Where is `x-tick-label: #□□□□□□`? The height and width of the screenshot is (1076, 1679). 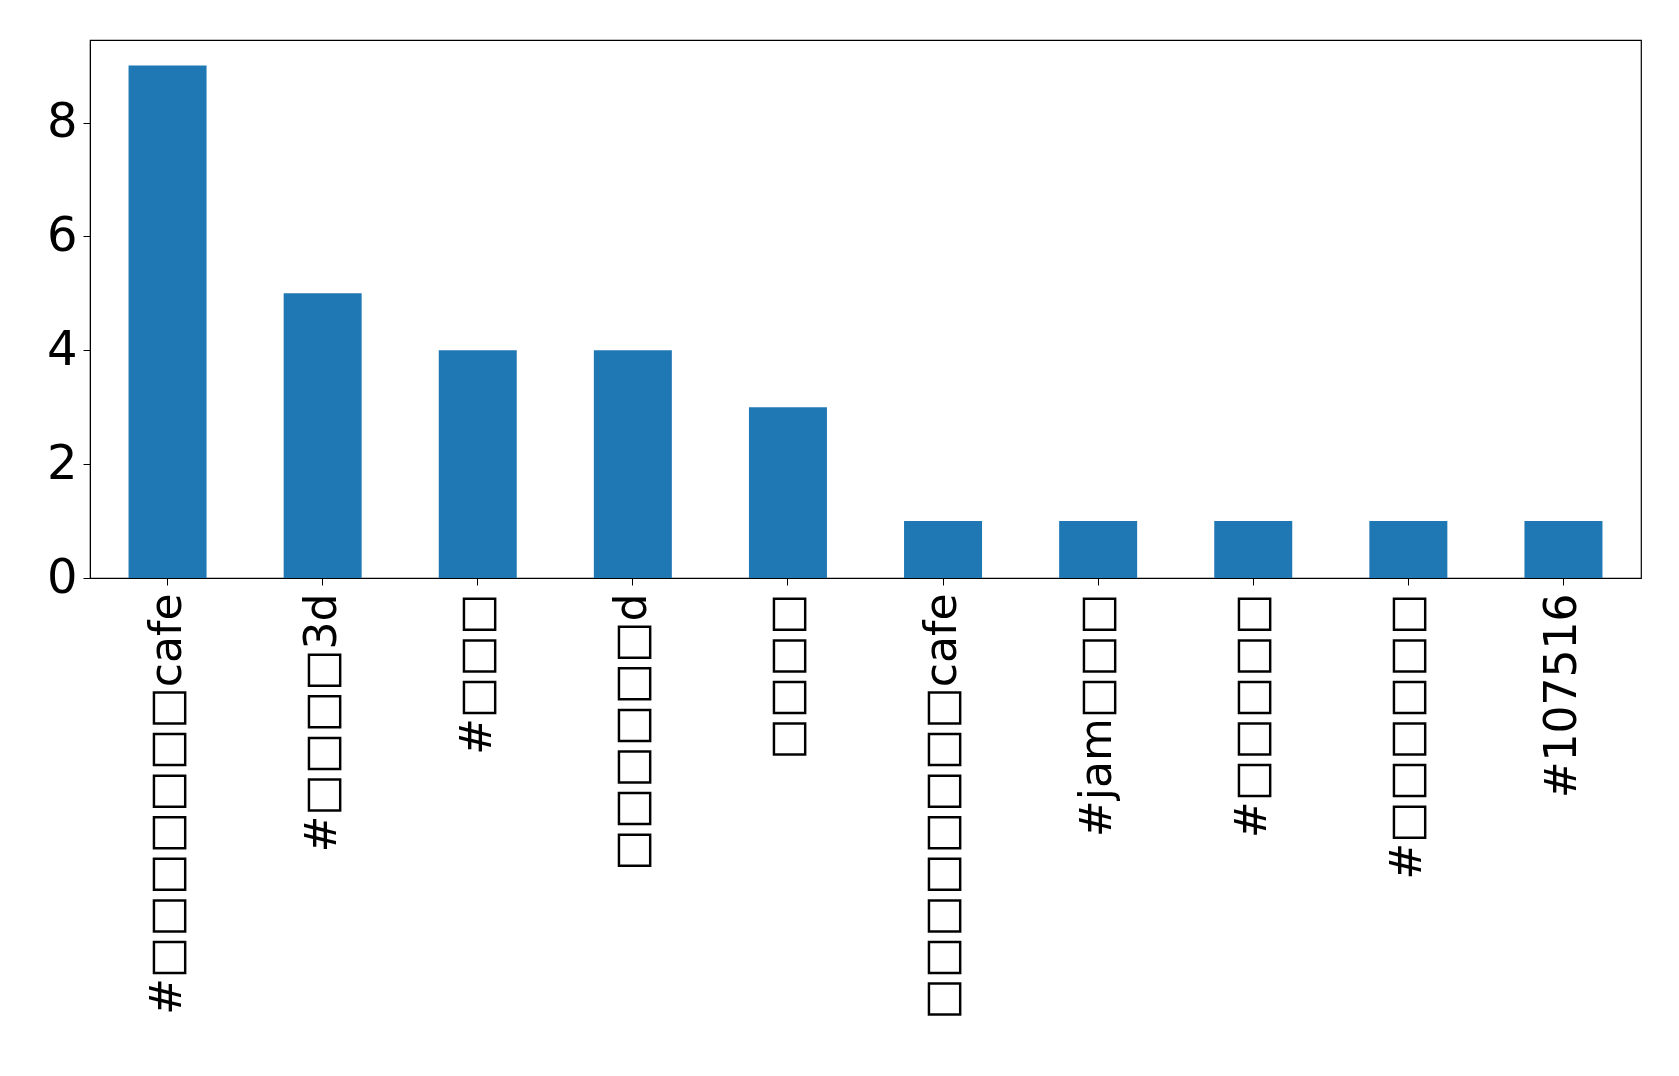
x-tick-label: #□□□□□□ is located at coordinates (1406, 736).